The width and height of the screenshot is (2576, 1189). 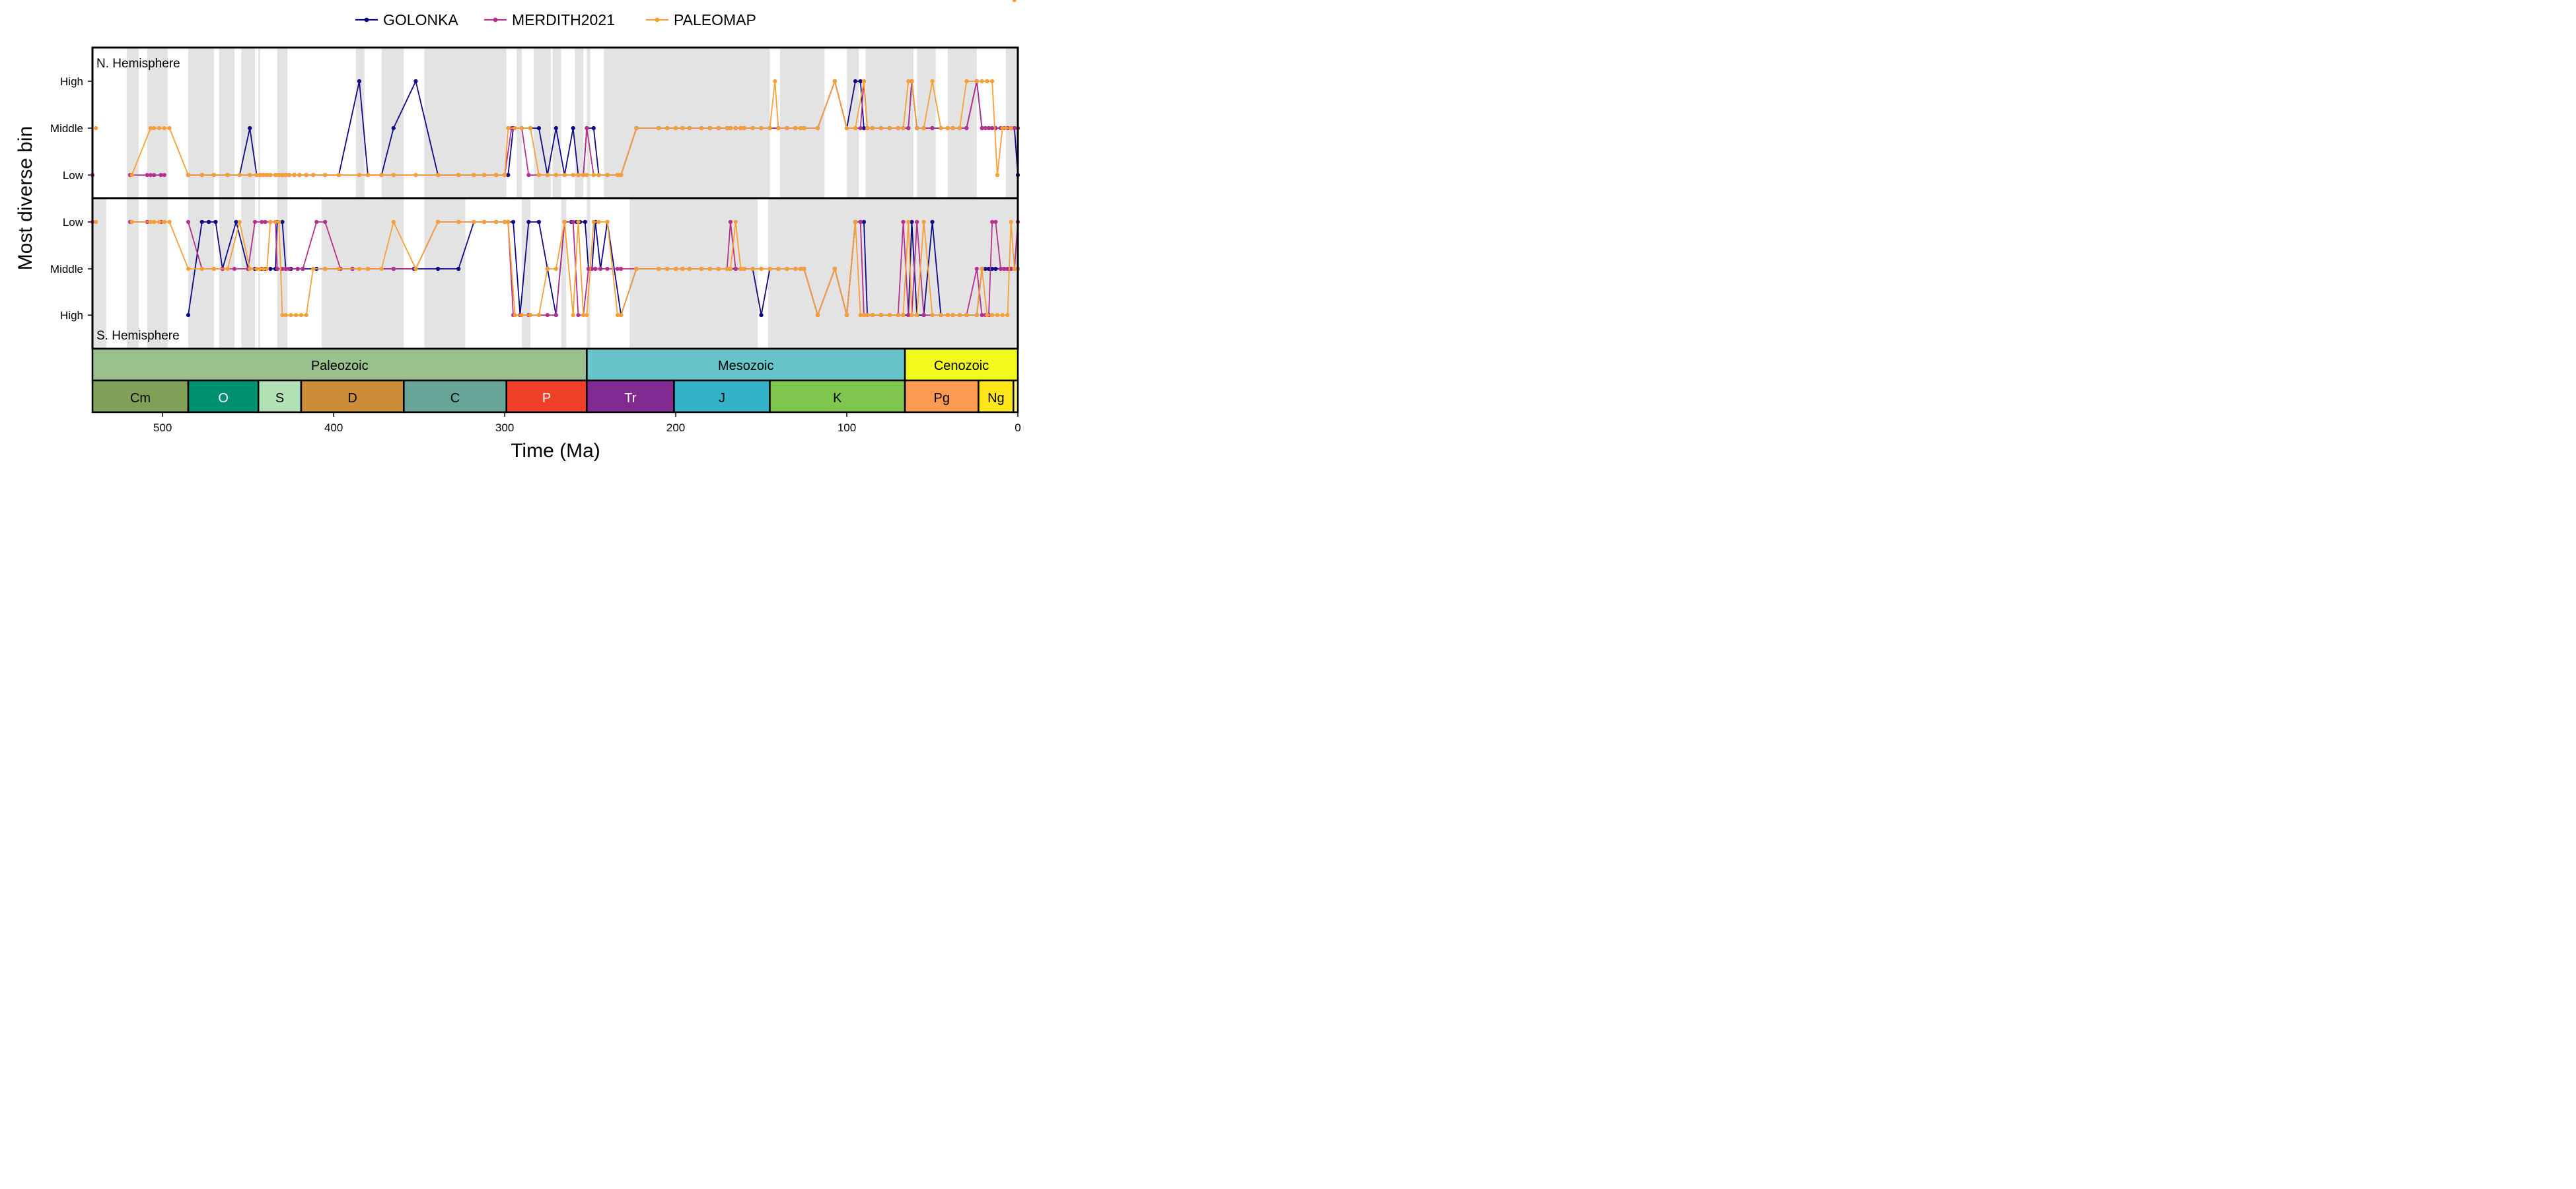 What do you see at coordinates (630, 398) in the screenshot?
I see `period-label-tr: Tr` at bounding box center [630, 398].